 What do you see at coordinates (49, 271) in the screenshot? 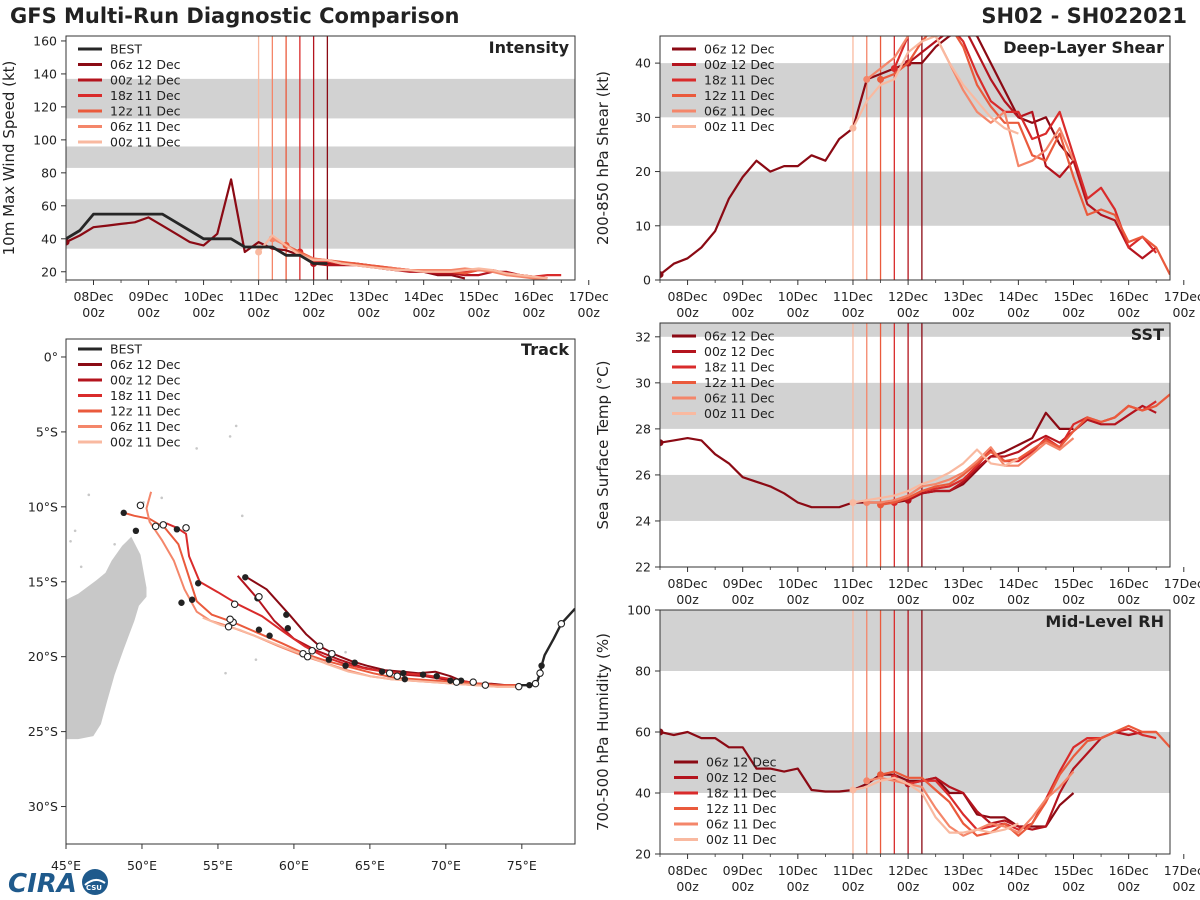
I see `y-tick-label: 20` at bounding box center [49, 271].